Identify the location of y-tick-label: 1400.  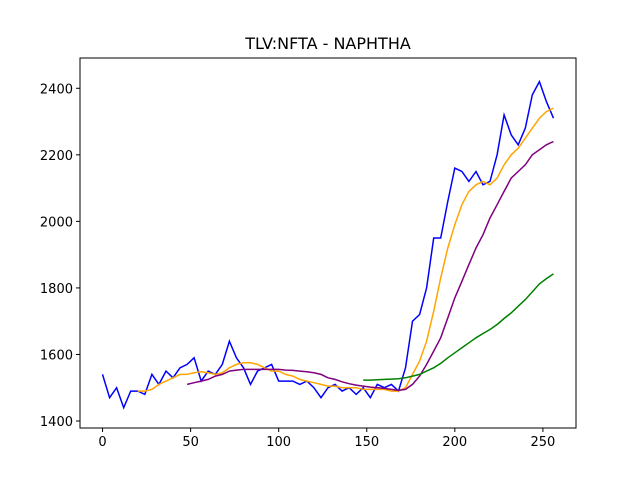
(56, 422).